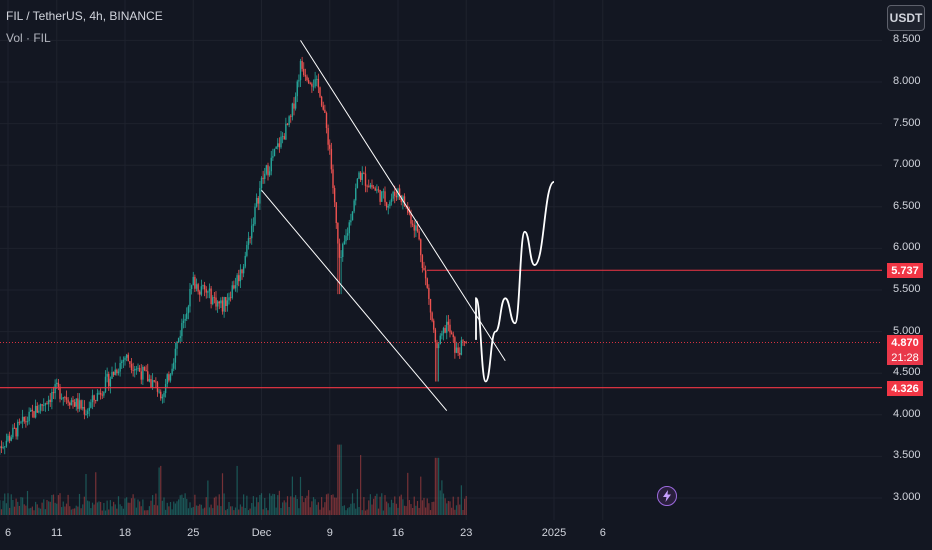  What do you see at coordinates (667, 496) in the screenshot?
I see `lightning-bolt-icon` at bounding box center [667, 496].